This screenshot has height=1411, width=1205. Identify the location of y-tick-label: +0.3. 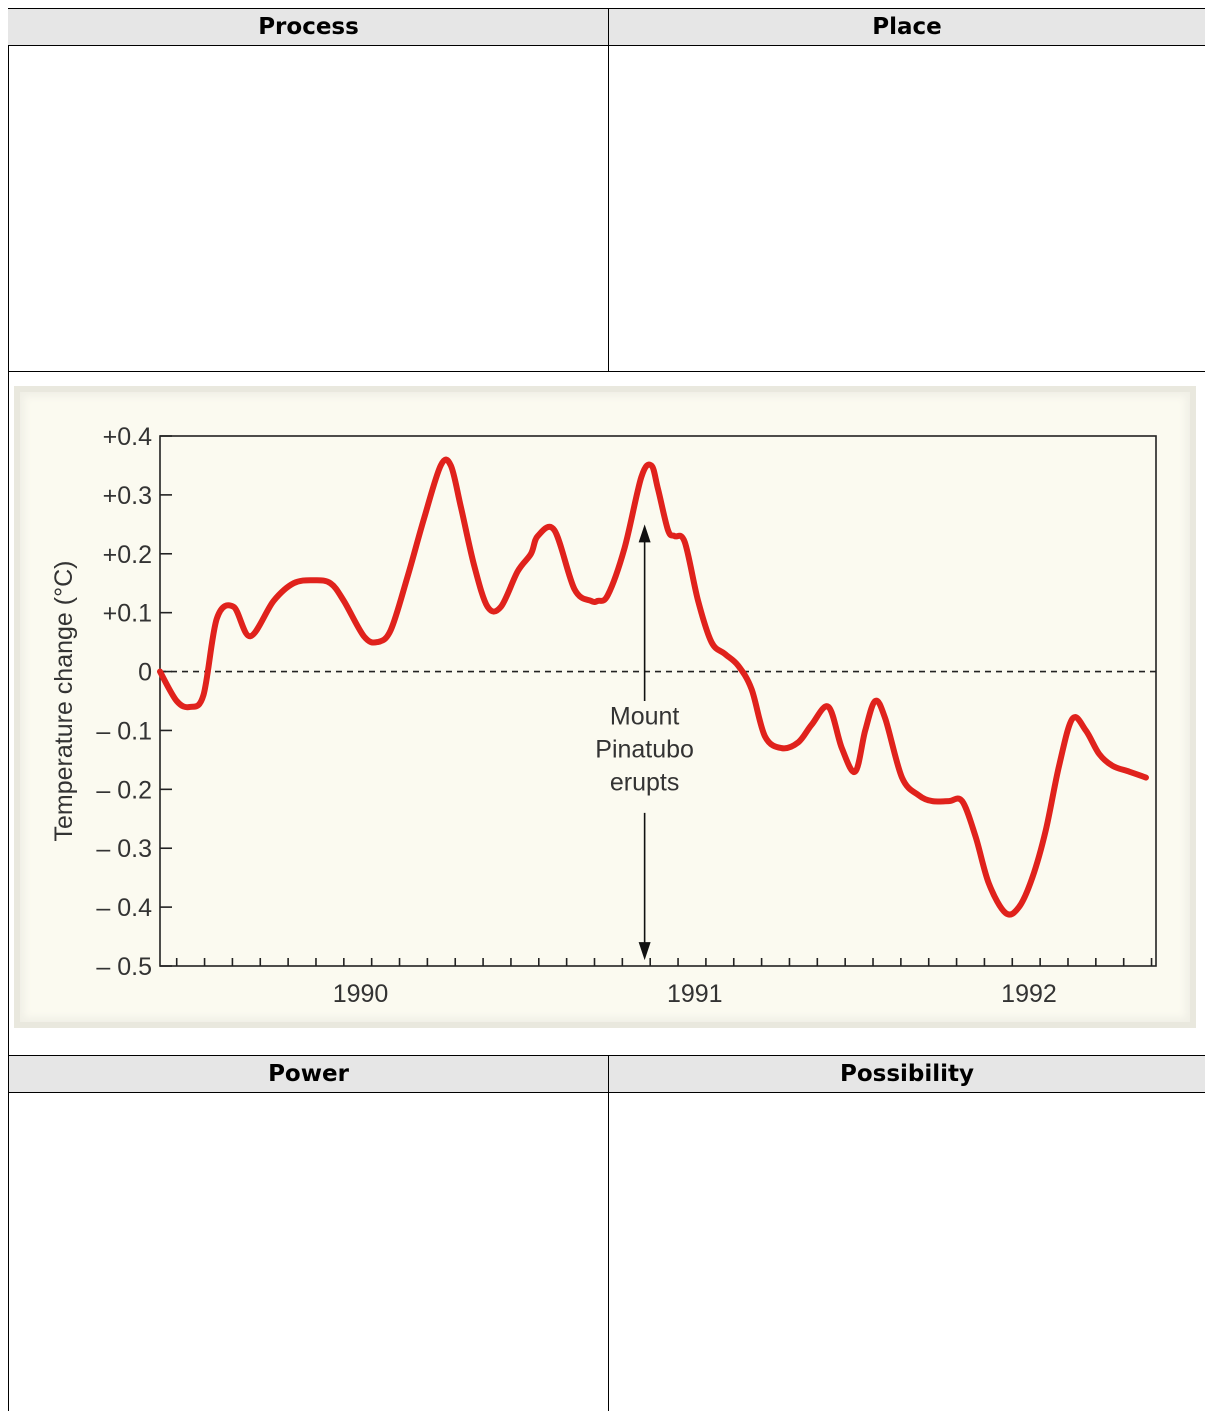
(127, 496).